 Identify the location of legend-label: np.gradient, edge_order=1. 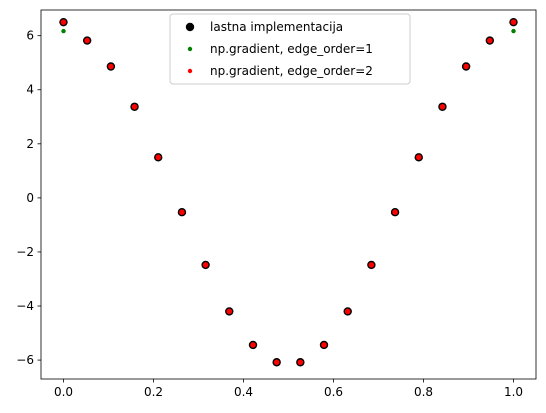
(291, 49).